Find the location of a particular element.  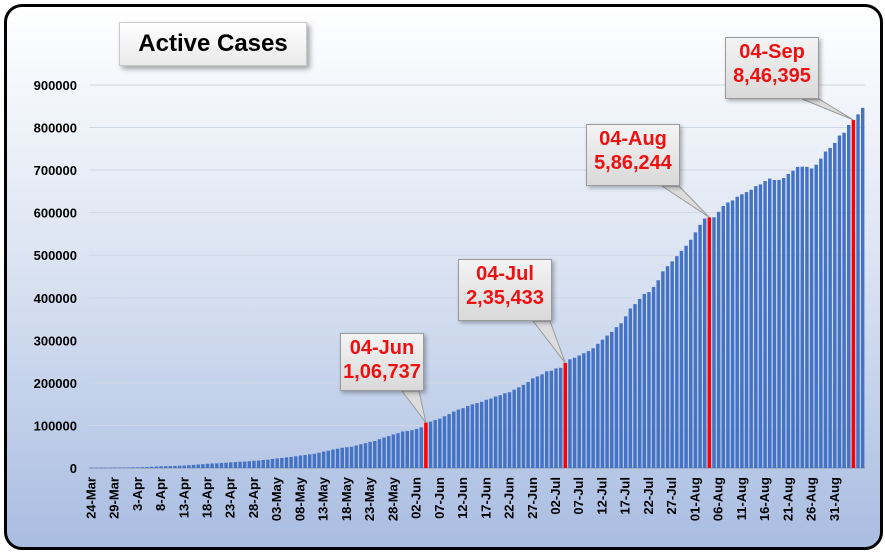

x-tick-label: 21-Aug is located at coordinates (787, 499).